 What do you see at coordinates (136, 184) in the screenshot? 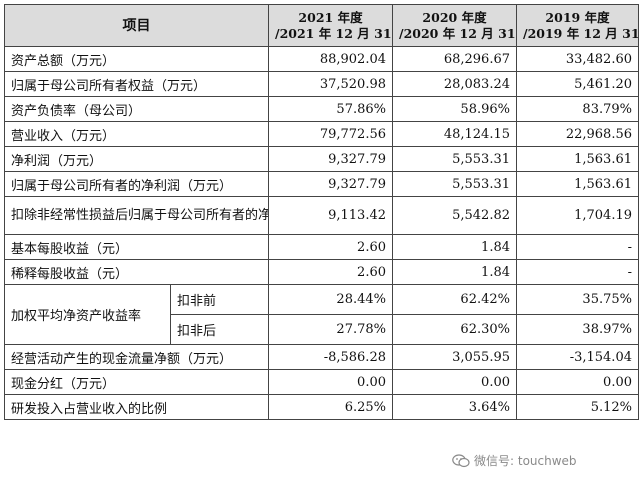
I see `row-label: 归属于母公司所有者的净利润（万元）` at bounding box center [136, 184].